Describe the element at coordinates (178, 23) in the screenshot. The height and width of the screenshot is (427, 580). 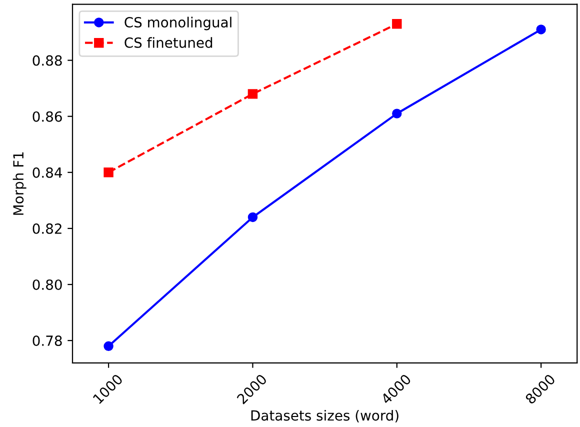
I see `legend-label: CS monolingual` at that location.